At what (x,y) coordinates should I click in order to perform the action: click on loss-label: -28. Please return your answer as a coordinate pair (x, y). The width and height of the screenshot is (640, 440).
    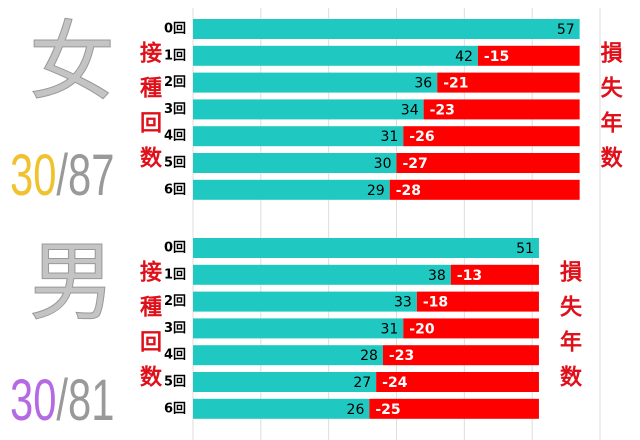
    Looking at the image, I should click on (408, 191).